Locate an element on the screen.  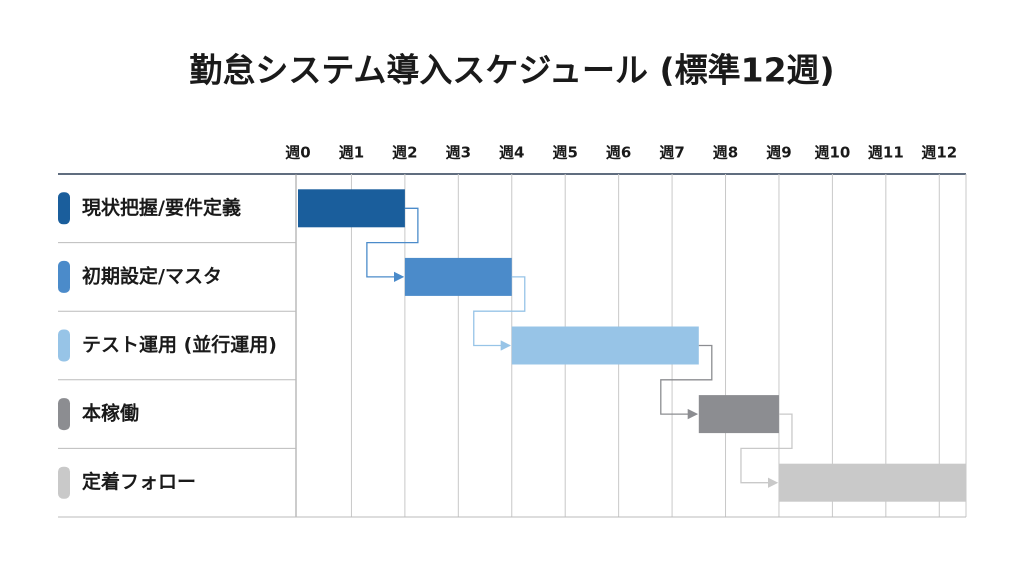
task-label: 定着フォロー is located at coordinates (139, 481).